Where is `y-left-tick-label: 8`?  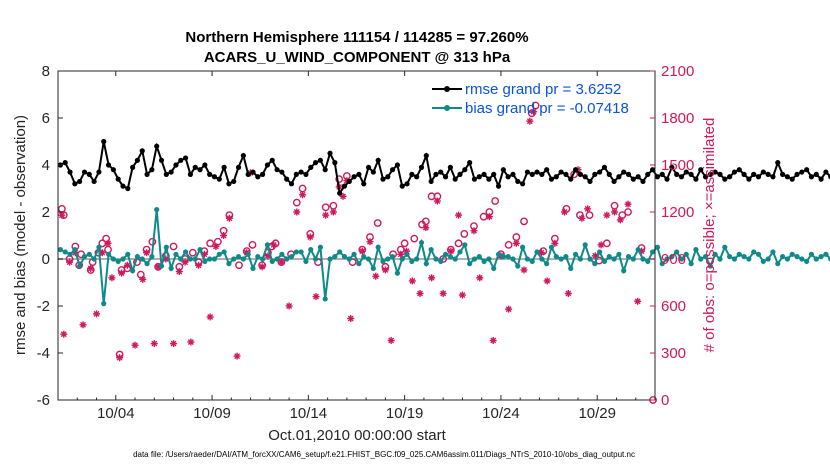 y-left-tick-label: 8 is located at coordinates (46, 71).